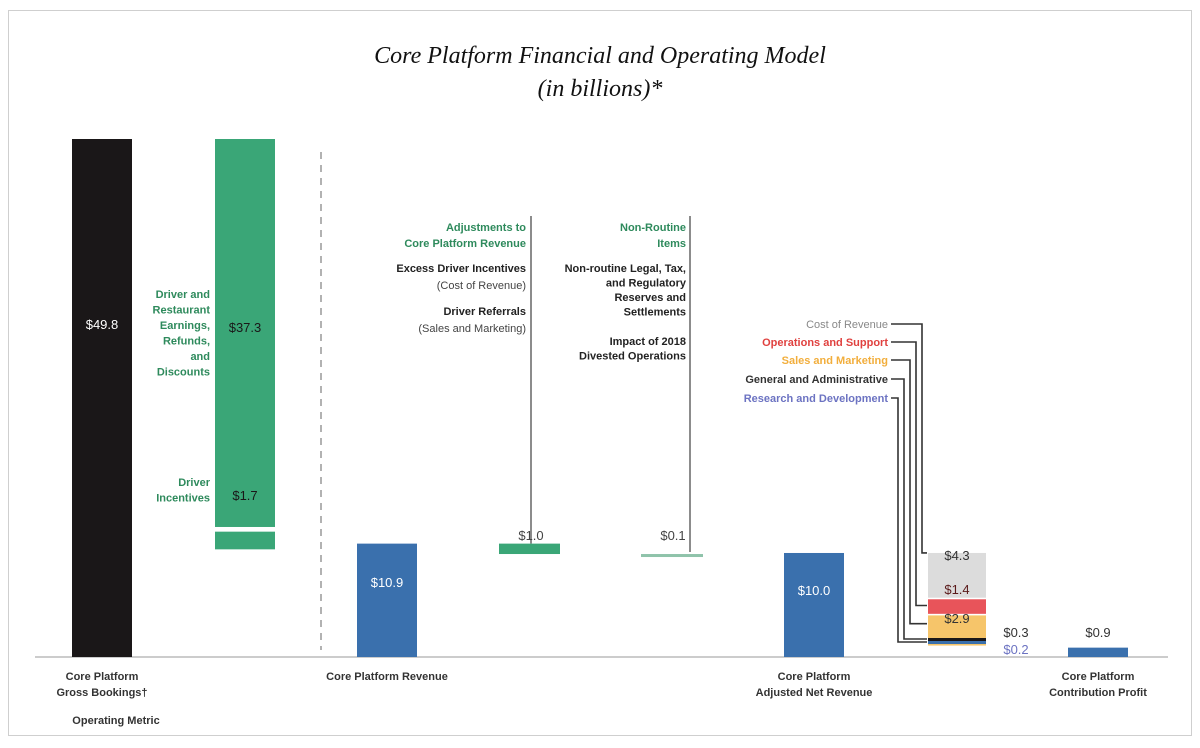  What do you see at coordinates (200, 357) in the screenshot?
I see `driver-earnings-desc-line: and` at bounding box center [200, 357].